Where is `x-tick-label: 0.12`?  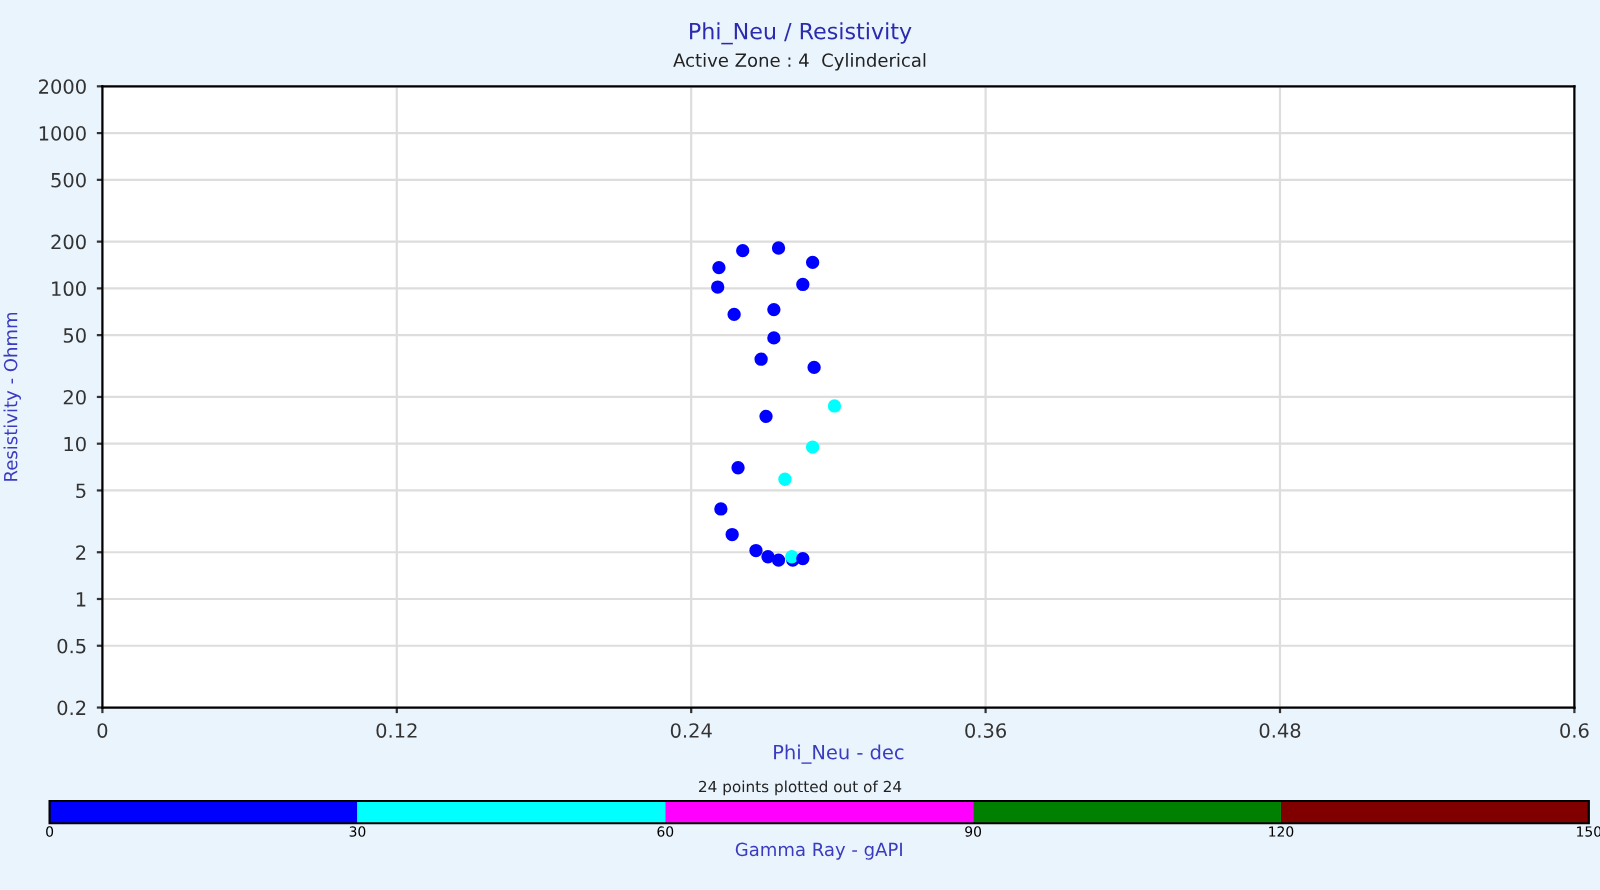
x-tick-label: 0.12 is located at coordinates (396, 730).